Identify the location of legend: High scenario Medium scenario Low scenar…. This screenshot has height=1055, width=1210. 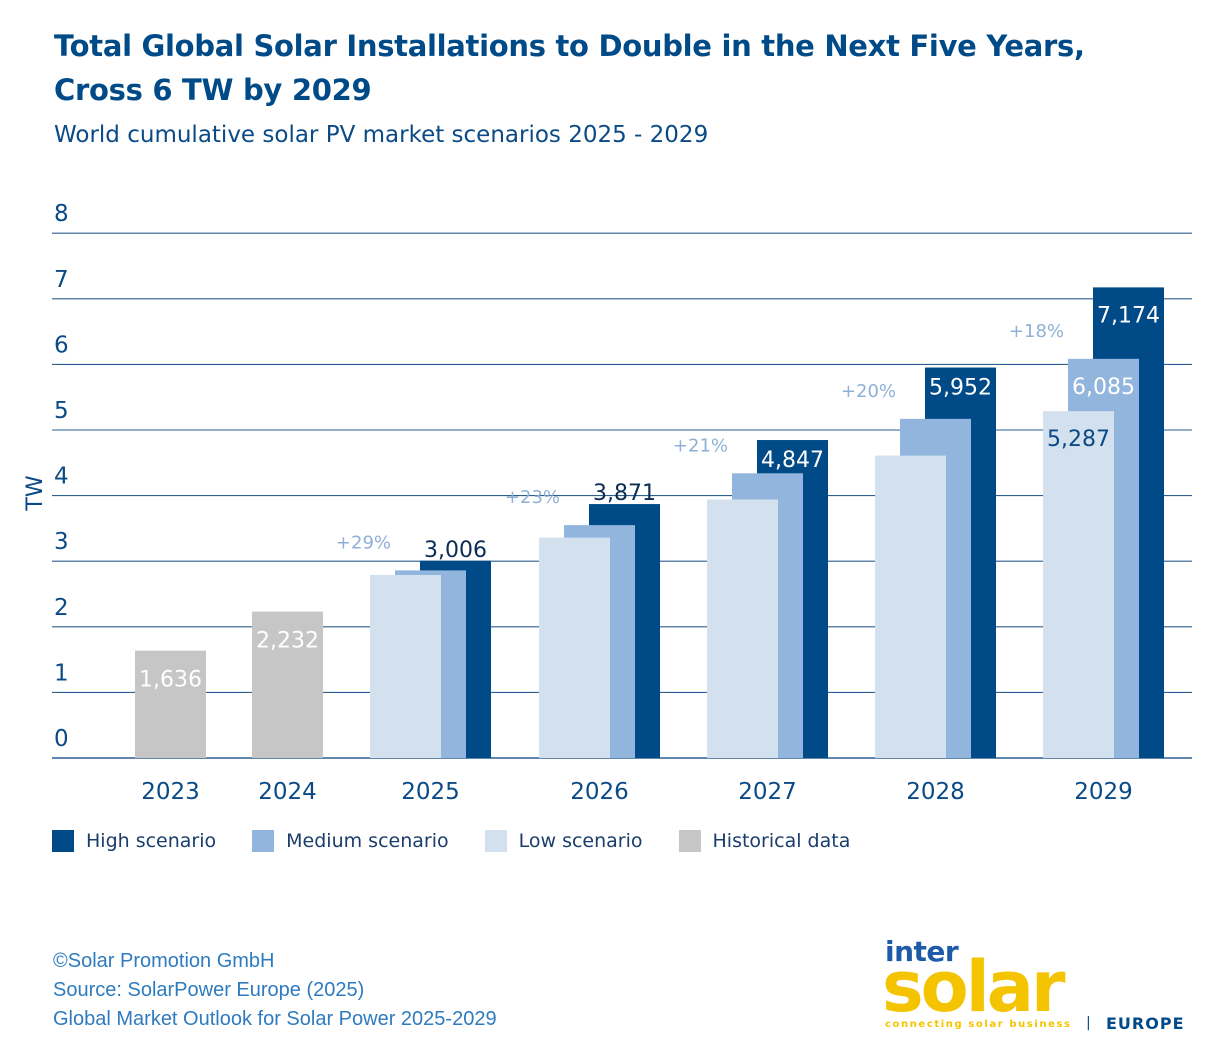
(469, 841).